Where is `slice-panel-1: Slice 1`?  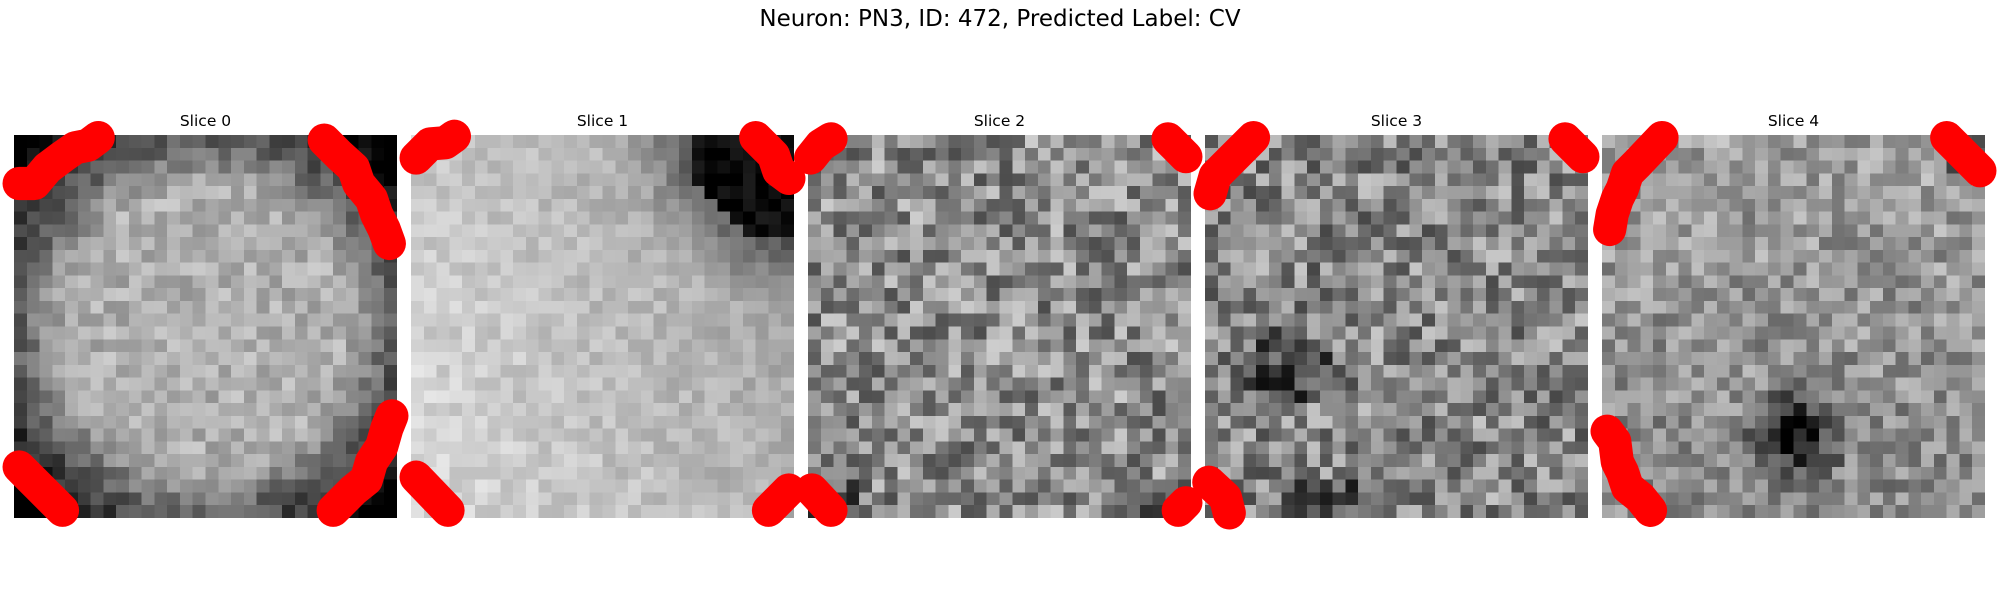
slice-panel-1: Slice 1 is located at coordinates (602, 318).